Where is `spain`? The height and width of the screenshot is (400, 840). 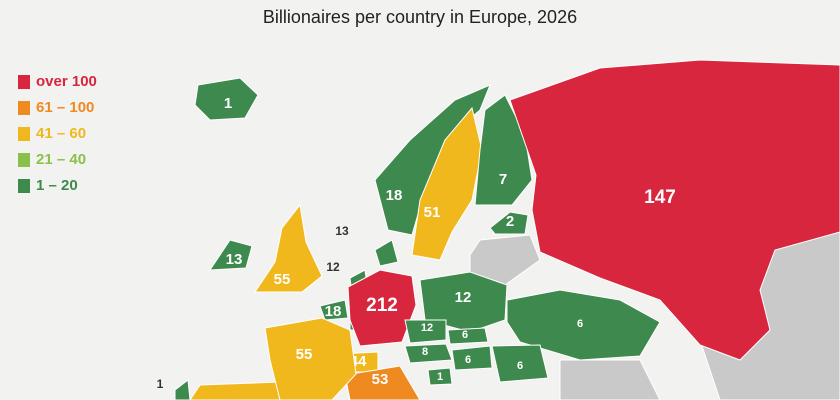
spain is located at coordinates (240, 390).